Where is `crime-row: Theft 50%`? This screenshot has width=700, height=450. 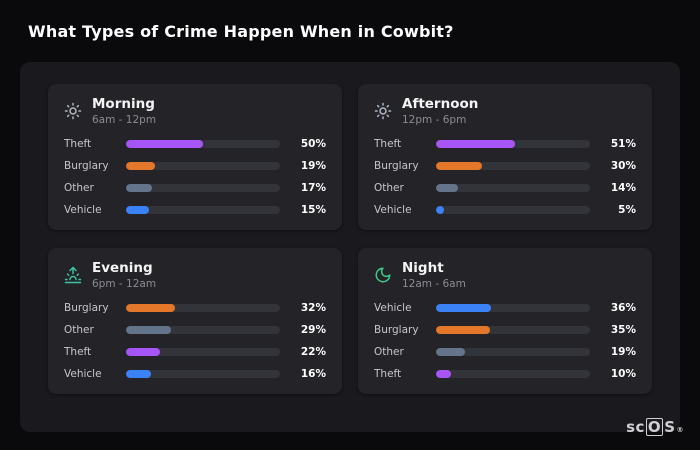 crime-row: Theft 50% is located at coordinates (195, 144).